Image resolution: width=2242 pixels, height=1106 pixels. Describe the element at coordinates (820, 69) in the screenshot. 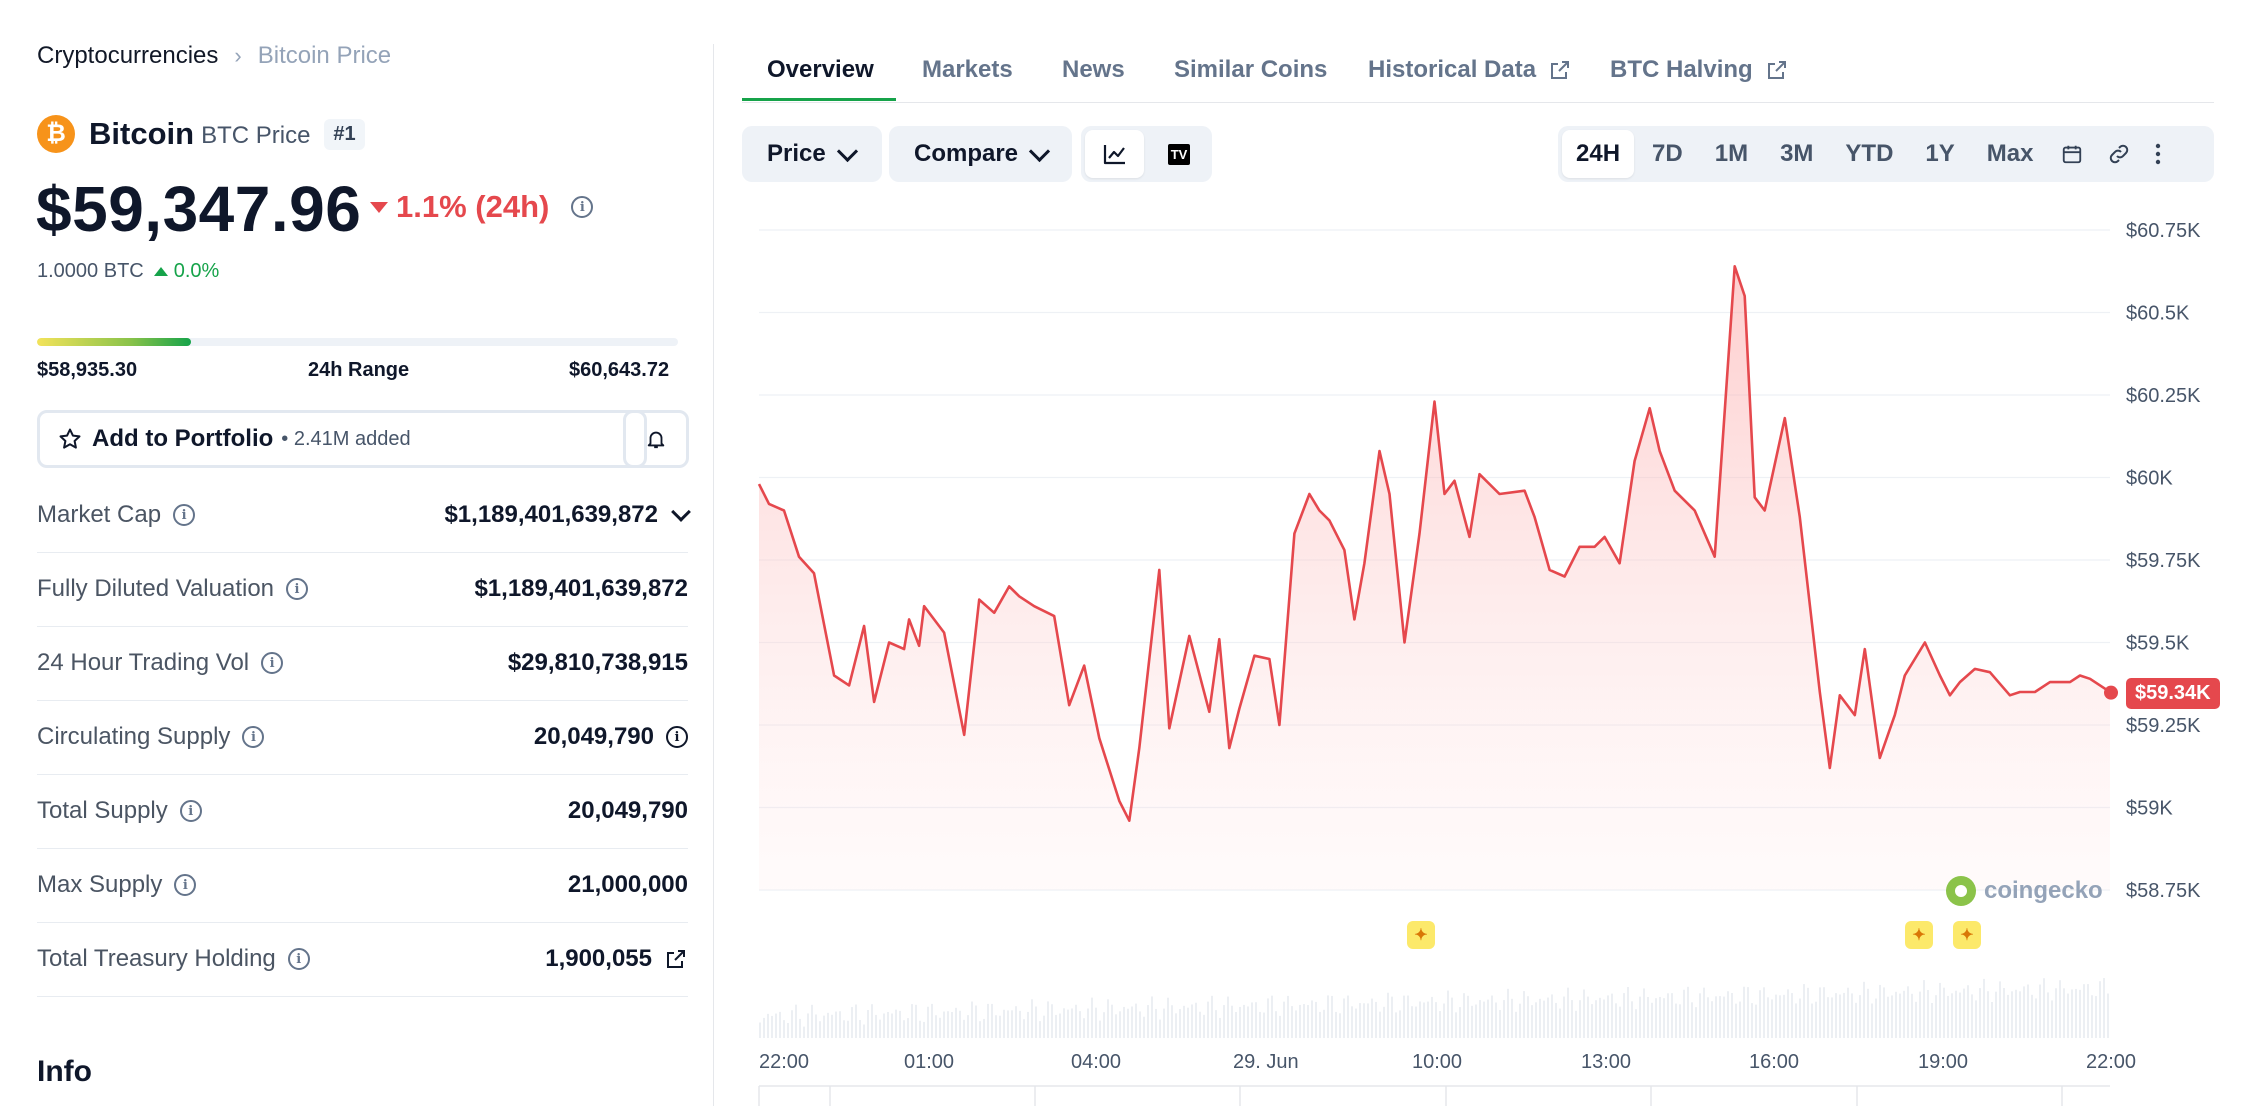

I see `tab-overview: Overview` at that location.